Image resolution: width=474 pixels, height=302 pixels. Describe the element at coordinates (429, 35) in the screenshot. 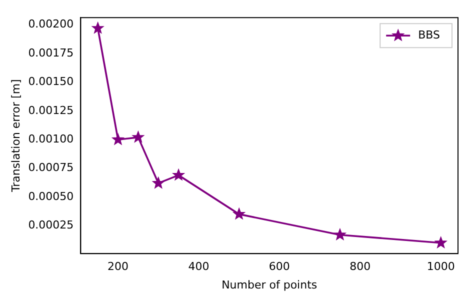

I see `legend-label: BBS` at that location.